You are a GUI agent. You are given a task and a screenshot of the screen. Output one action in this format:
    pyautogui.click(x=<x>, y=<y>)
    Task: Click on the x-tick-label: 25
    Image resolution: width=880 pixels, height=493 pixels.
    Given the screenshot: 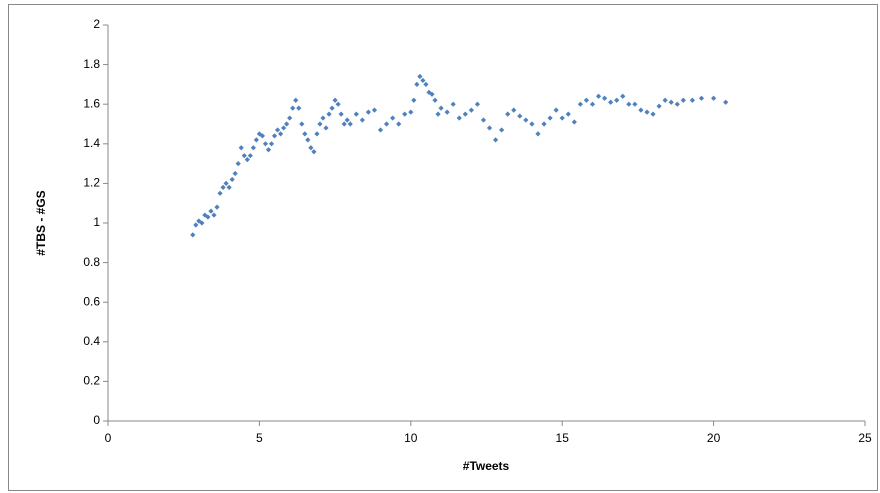 What is the action you would take?
    pyautogui.click(x=865, y=438)
    